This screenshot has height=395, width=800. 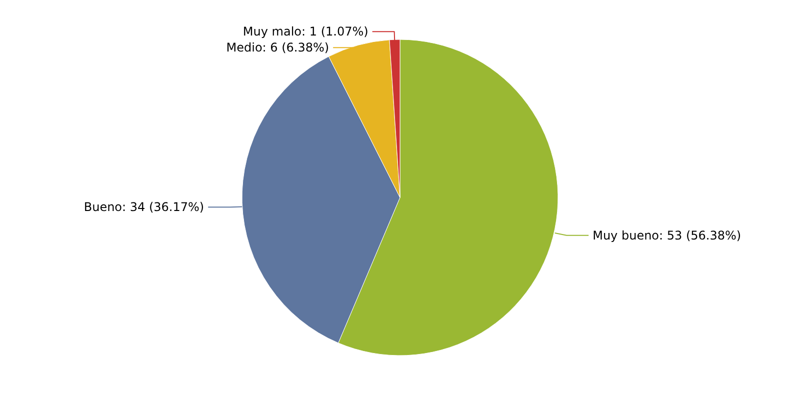 What do you see at coordinates (278, 47) in the screenshot?
I see `slice-label: Medio: 6 (6.38%)` at bounding box center [278, 47].